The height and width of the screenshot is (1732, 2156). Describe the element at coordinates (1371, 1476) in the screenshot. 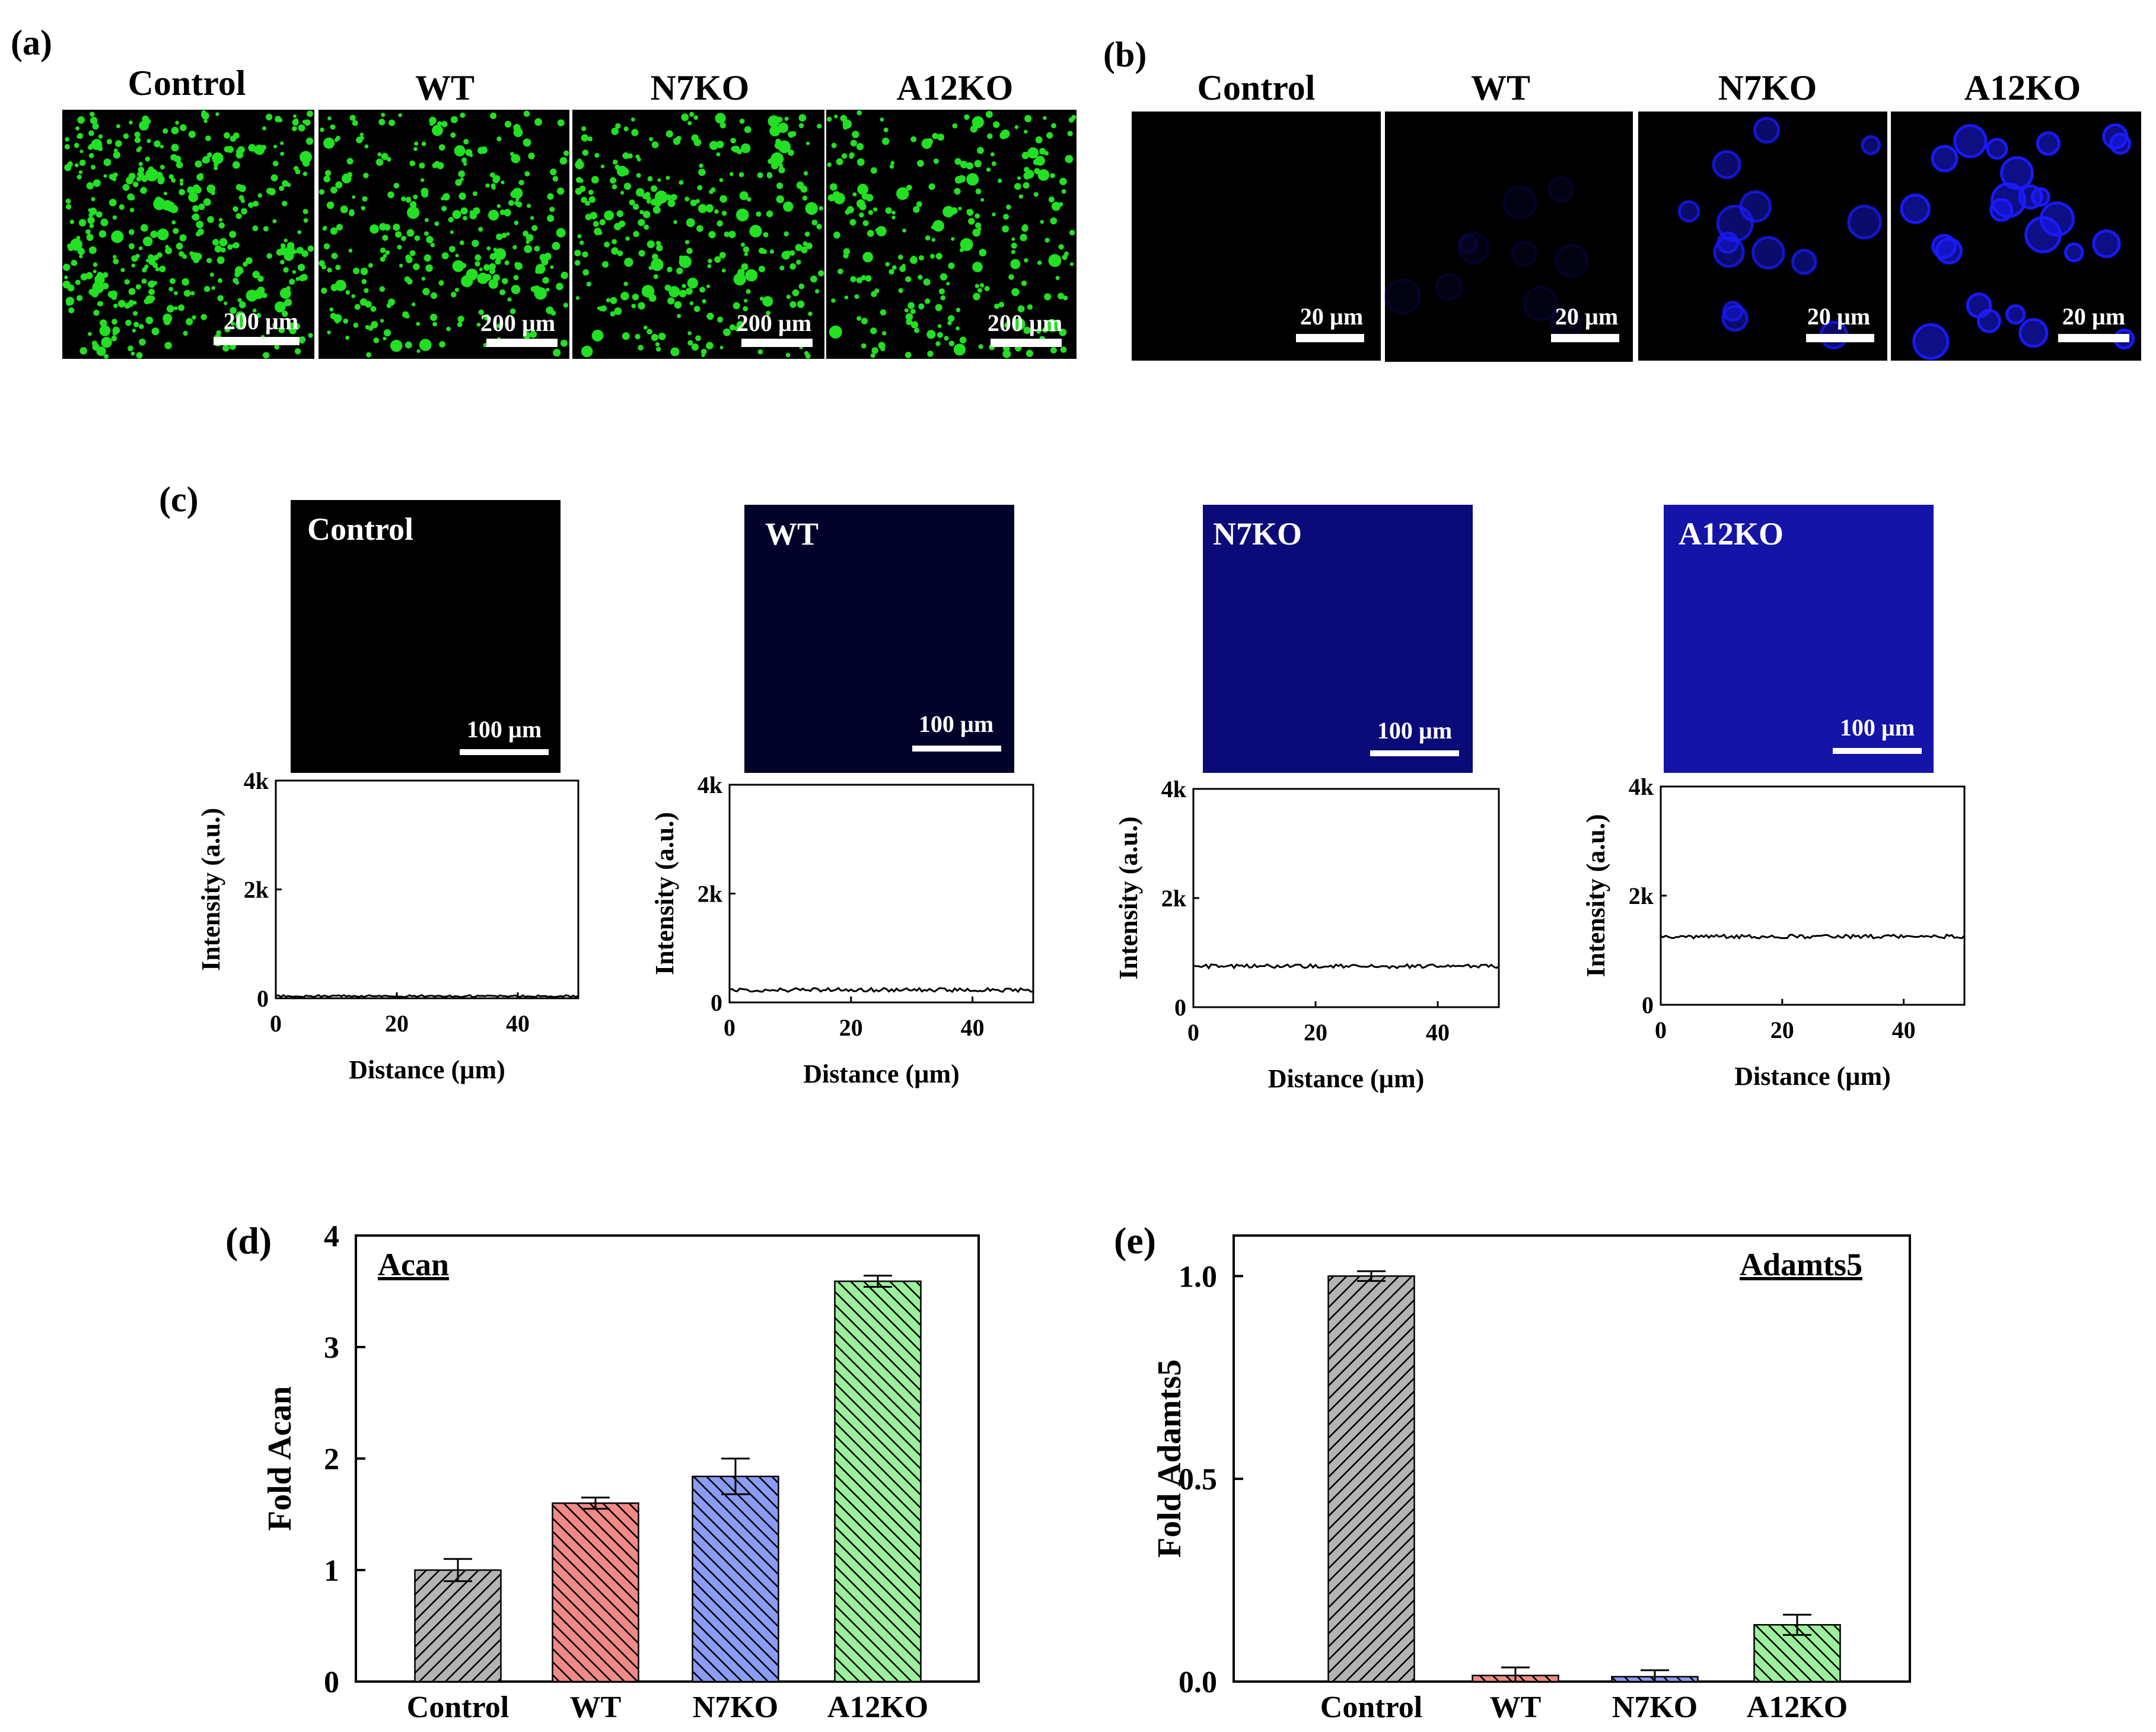

I see `bar-control` at that location.